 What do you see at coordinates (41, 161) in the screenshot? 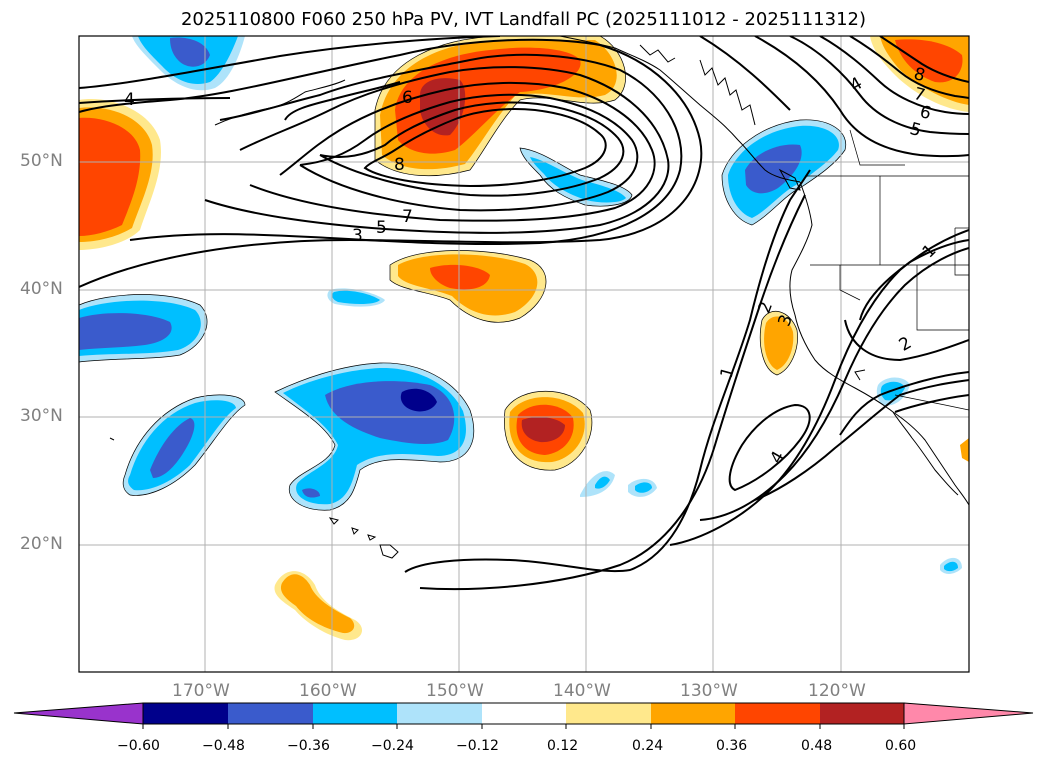
I see `lat-label: 50°N` at bounding box center [41, 161].